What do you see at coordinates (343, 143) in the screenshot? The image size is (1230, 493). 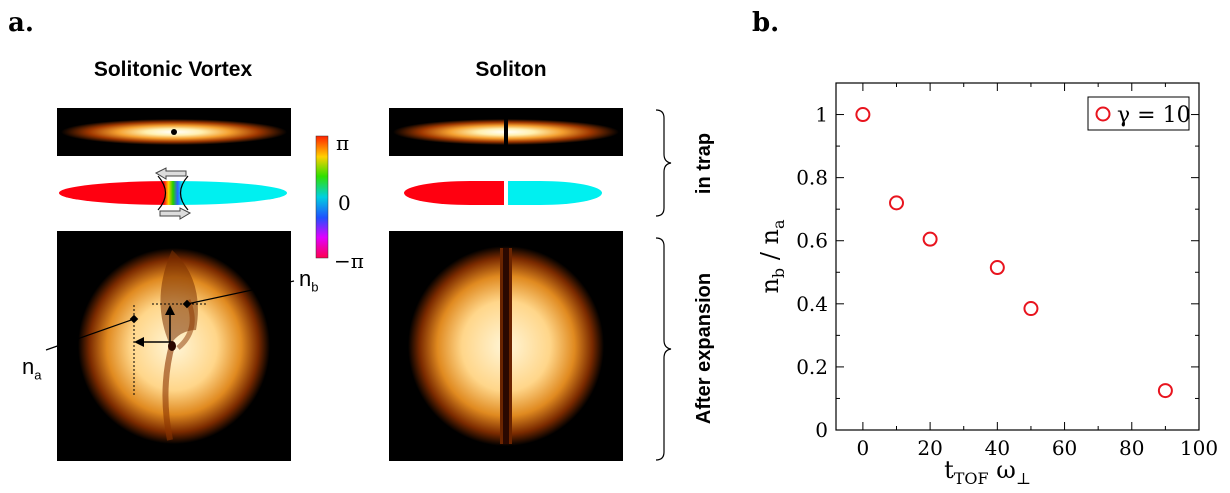 I see `colorbar-tick-pi: π` at bounding box center [343, 143].